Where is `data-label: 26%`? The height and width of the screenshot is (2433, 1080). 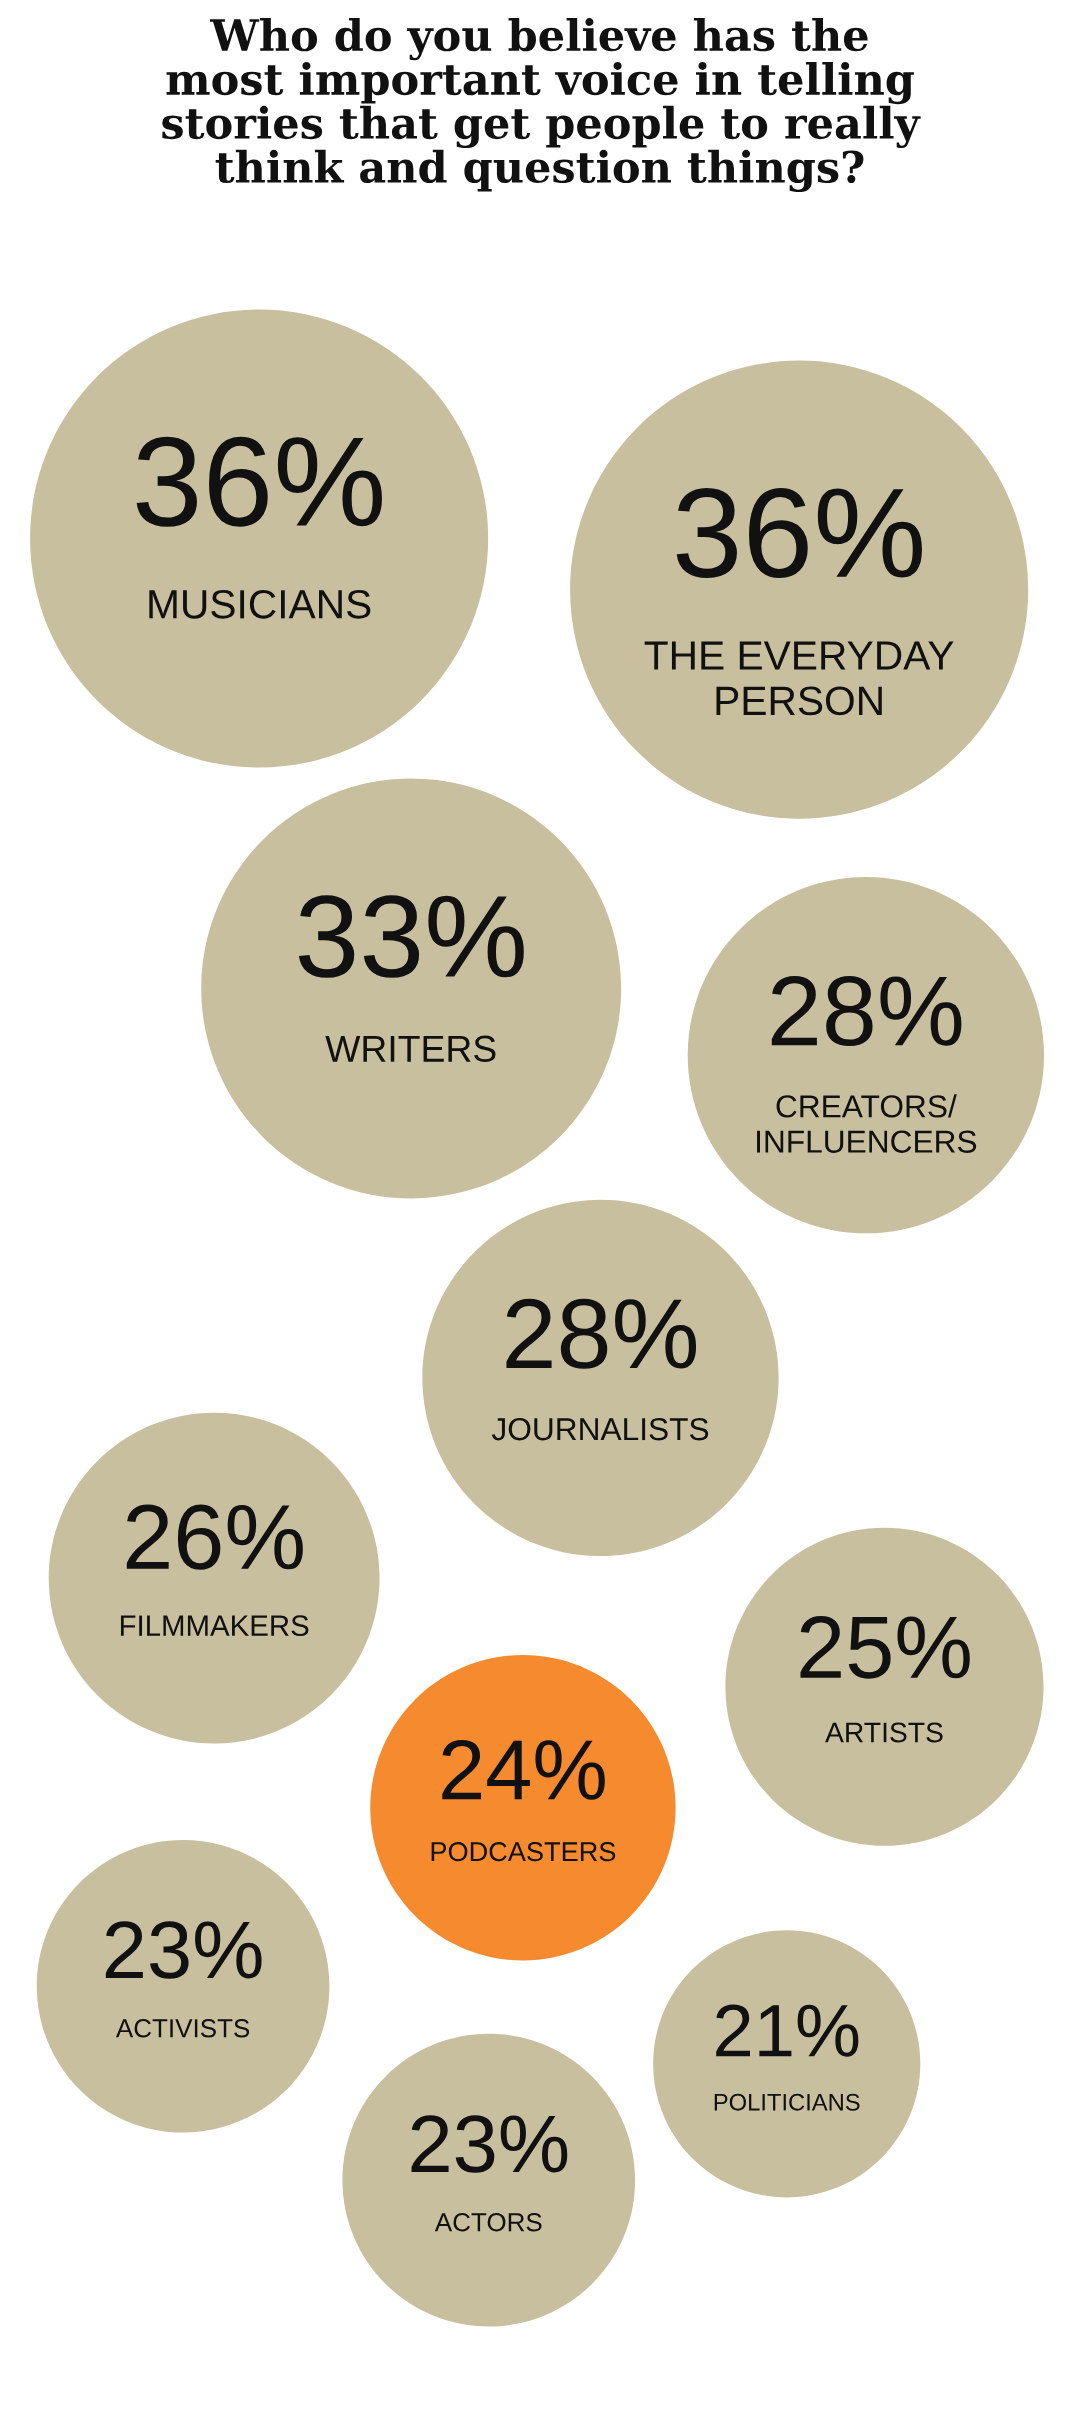
data-label: 26% is located at coordinates (214, 1537).